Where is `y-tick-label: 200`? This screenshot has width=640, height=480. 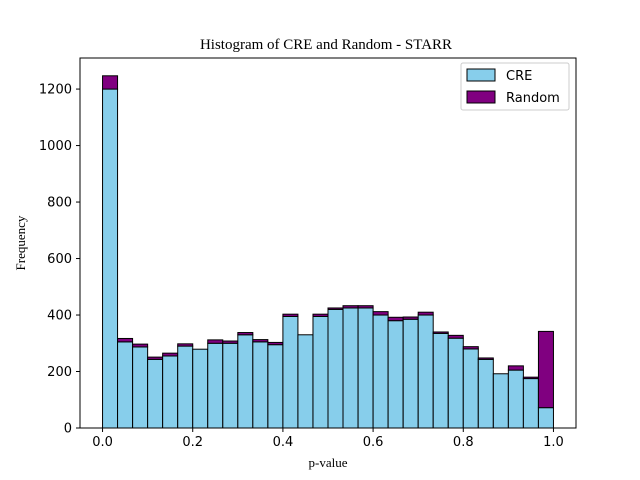
y-tick-label: 200 is located at coordinates (59, 372).